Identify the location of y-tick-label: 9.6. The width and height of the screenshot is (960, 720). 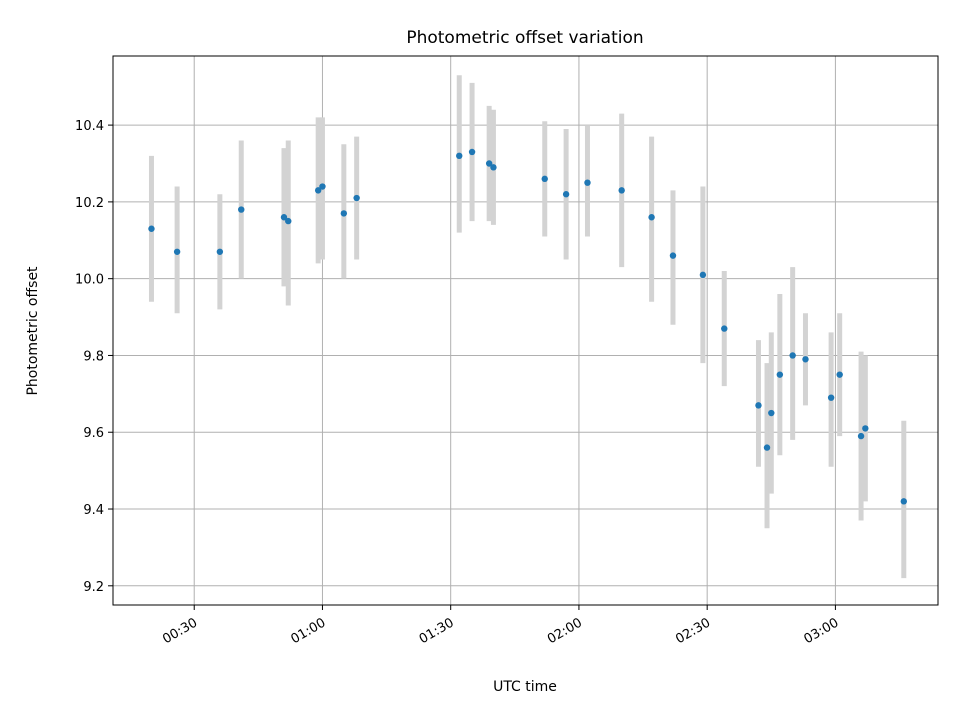
(93, 433).